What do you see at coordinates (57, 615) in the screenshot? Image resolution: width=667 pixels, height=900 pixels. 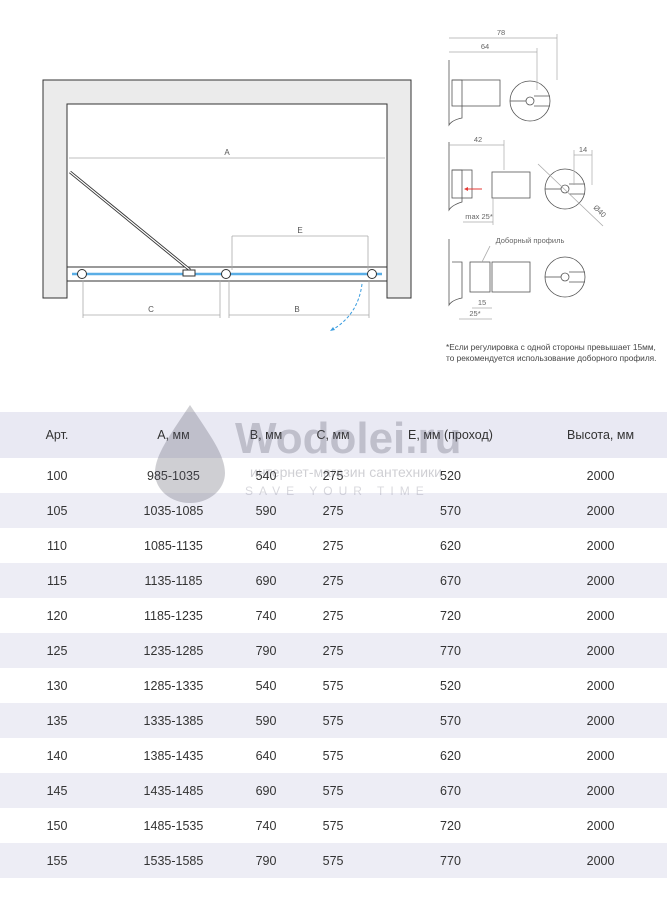 I see `table-cell: 120` at bounding box center [57, 615].